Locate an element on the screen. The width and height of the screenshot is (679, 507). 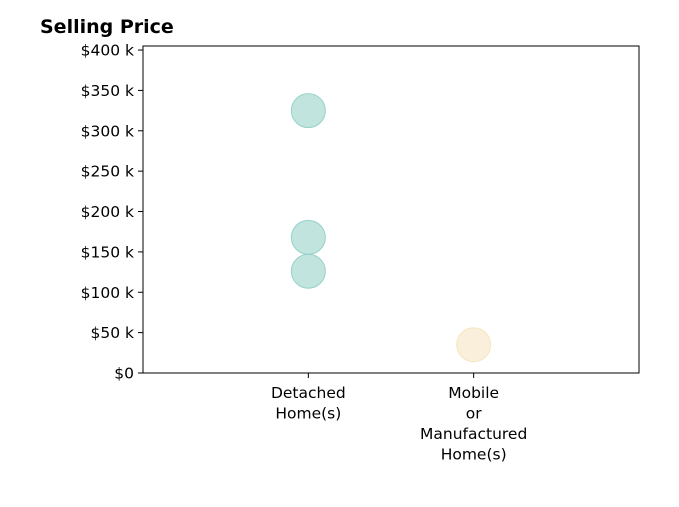
x-tick-label-line: or is located at coordinates (474, 414).